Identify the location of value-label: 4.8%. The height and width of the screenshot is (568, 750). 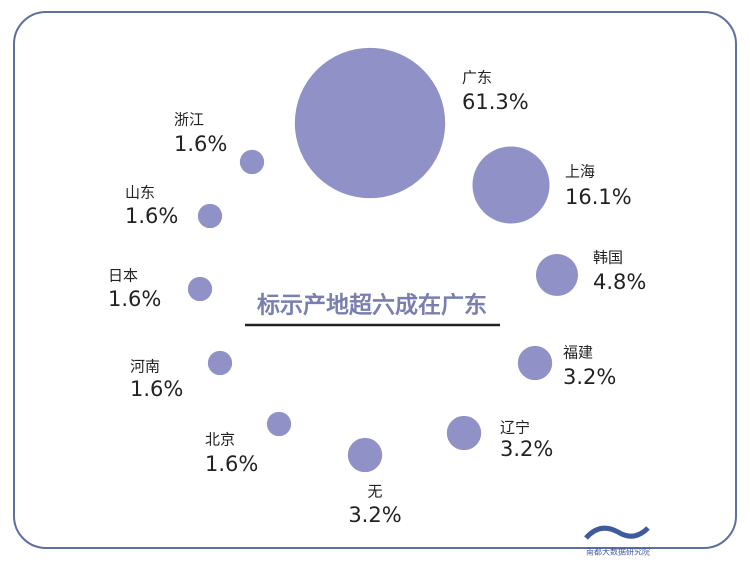
(619, 282).